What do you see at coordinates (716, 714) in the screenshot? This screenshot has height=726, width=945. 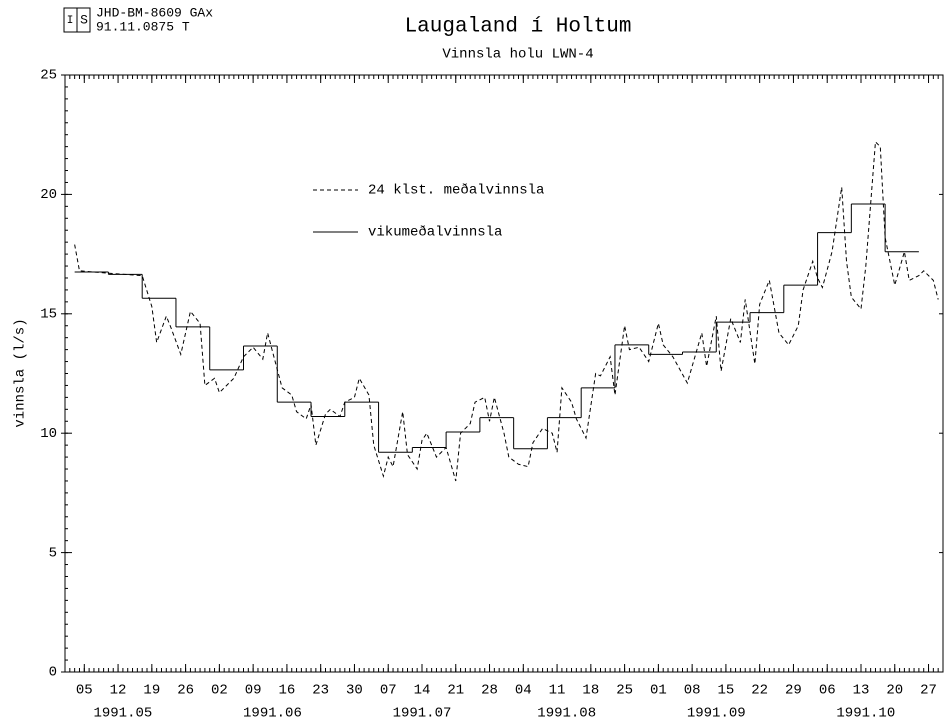 I see `month-label: 1991.09` at bounding box center [716, 714].